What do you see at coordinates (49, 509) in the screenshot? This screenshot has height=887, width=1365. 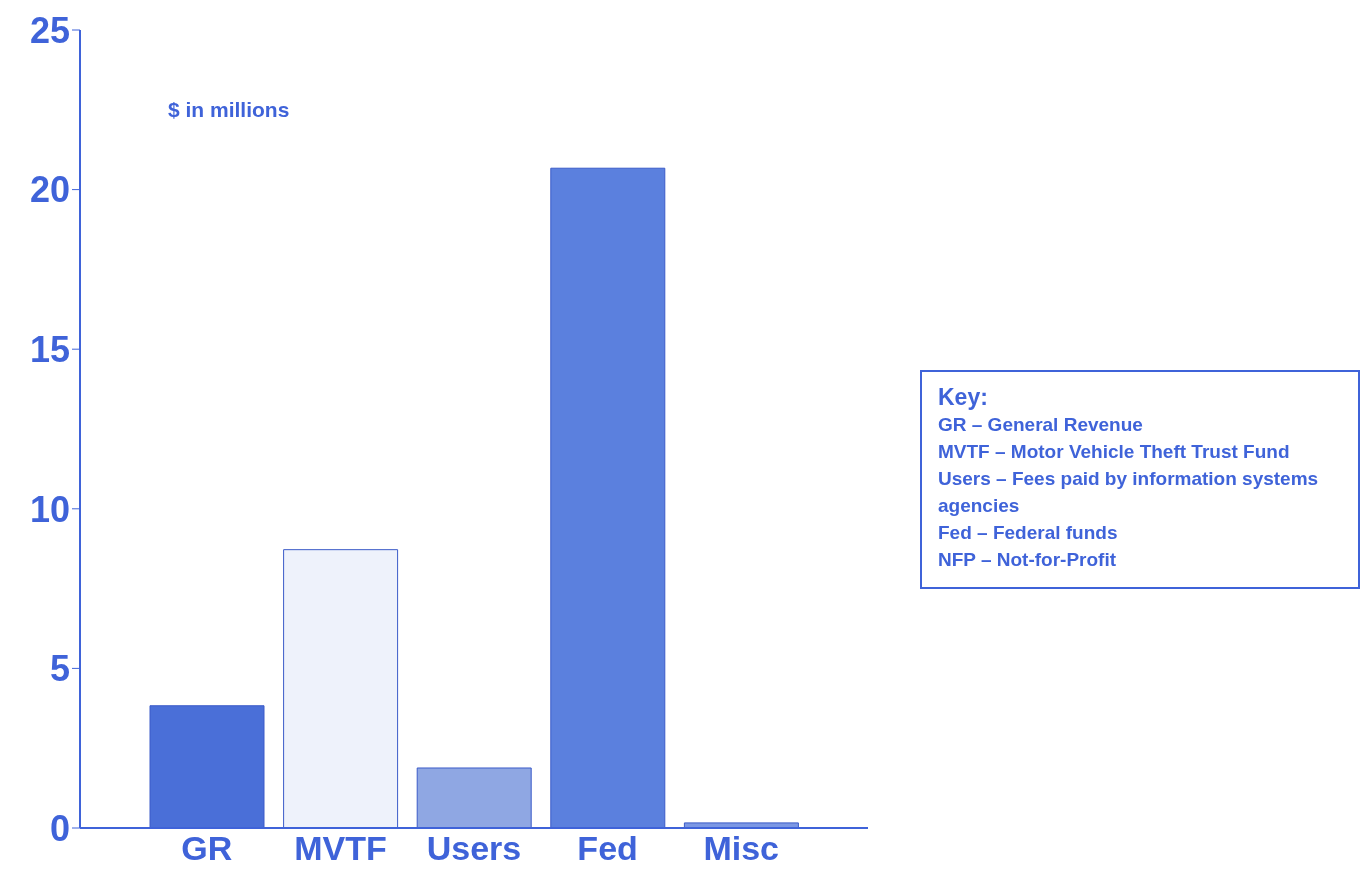 I see `y-tick-label: 10` at bounding box center [49, 509].